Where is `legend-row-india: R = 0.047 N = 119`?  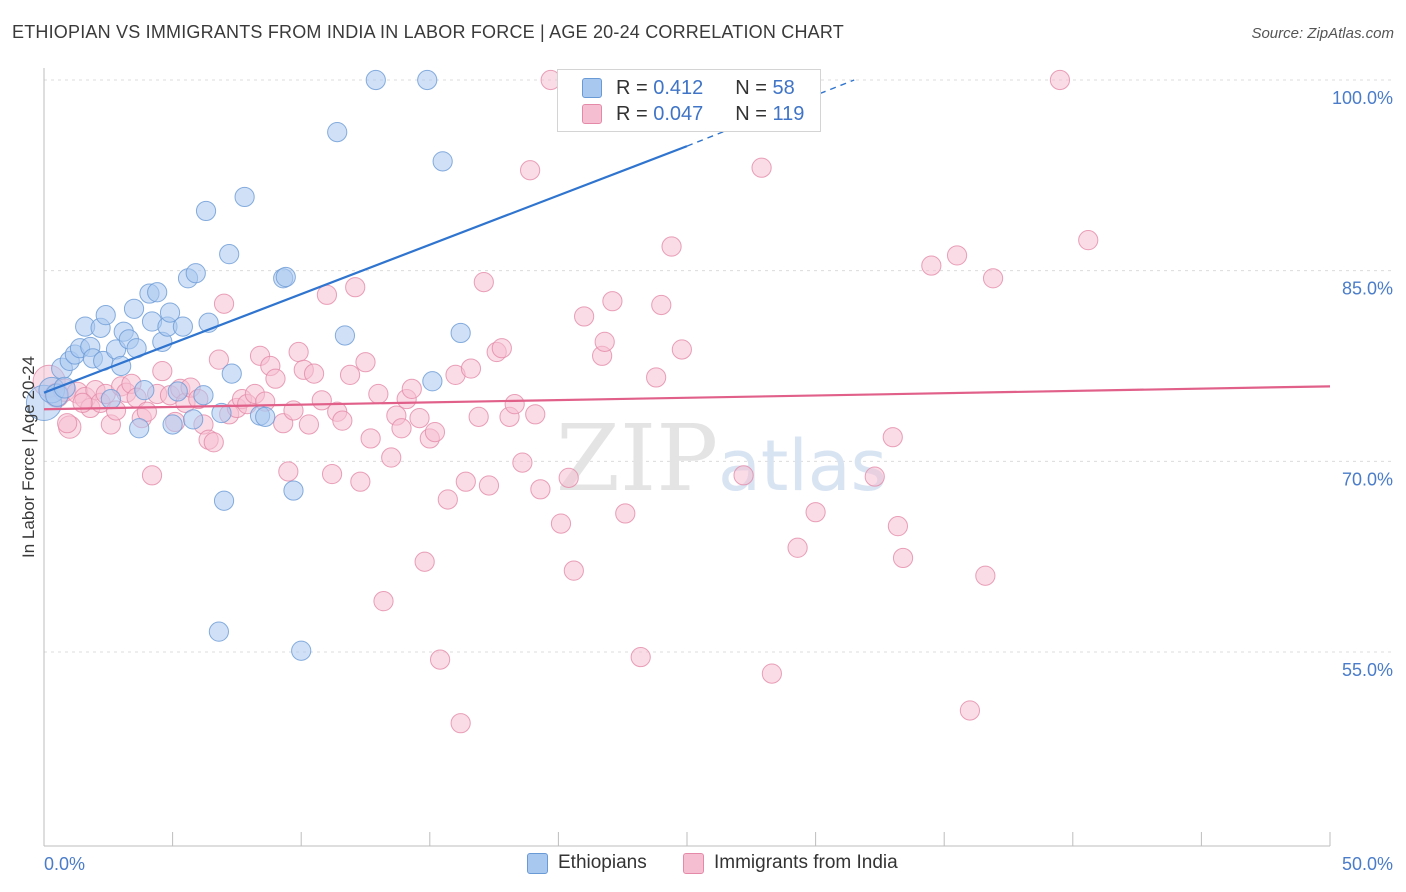
legend-row-india: R = 0.047 N = 119 is located at coordinates (693, 114).